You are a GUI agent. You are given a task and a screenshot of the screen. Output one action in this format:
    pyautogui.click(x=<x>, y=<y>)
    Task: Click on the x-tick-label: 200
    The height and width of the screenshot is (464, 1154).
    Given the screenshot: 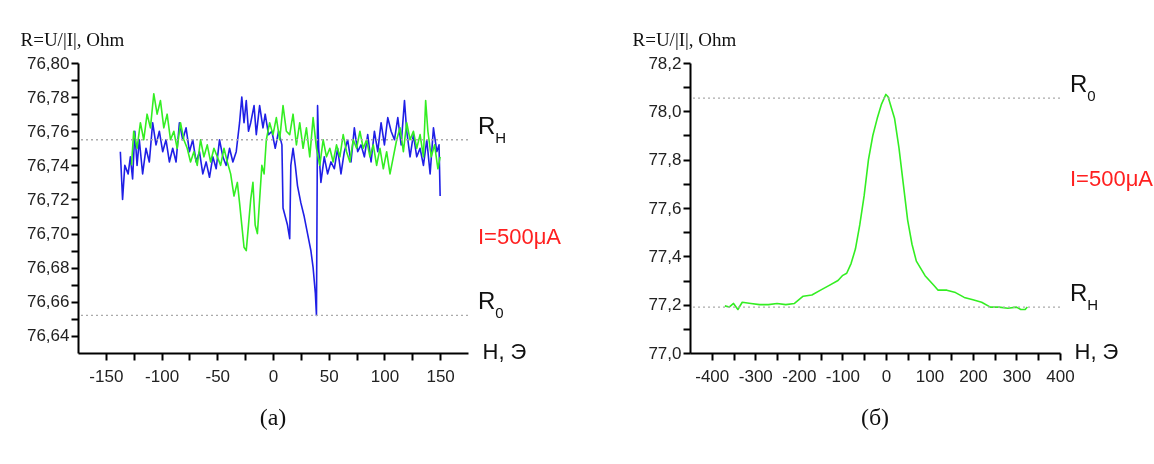 What is the action you would take?
    pyautogui.click(x=973, y=376)
    